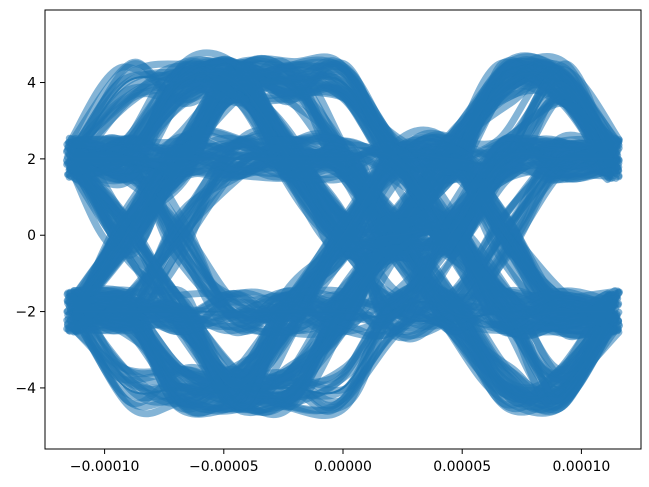  What do you see at coordinates (343, 467) in the screenshot?
I see `x-tick-label: 0.00000` at bounding box center [343, 467].